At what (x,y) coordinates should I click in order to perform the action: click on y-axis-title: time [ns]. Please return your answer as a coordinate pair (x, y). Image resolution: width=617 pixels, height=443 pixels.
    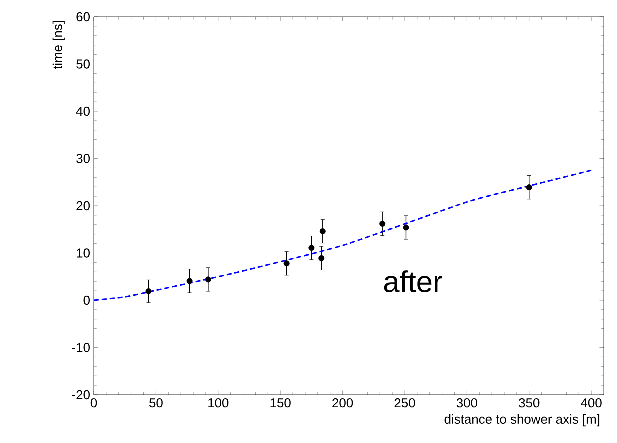
    Looking at the image, I should click on (58, 45).